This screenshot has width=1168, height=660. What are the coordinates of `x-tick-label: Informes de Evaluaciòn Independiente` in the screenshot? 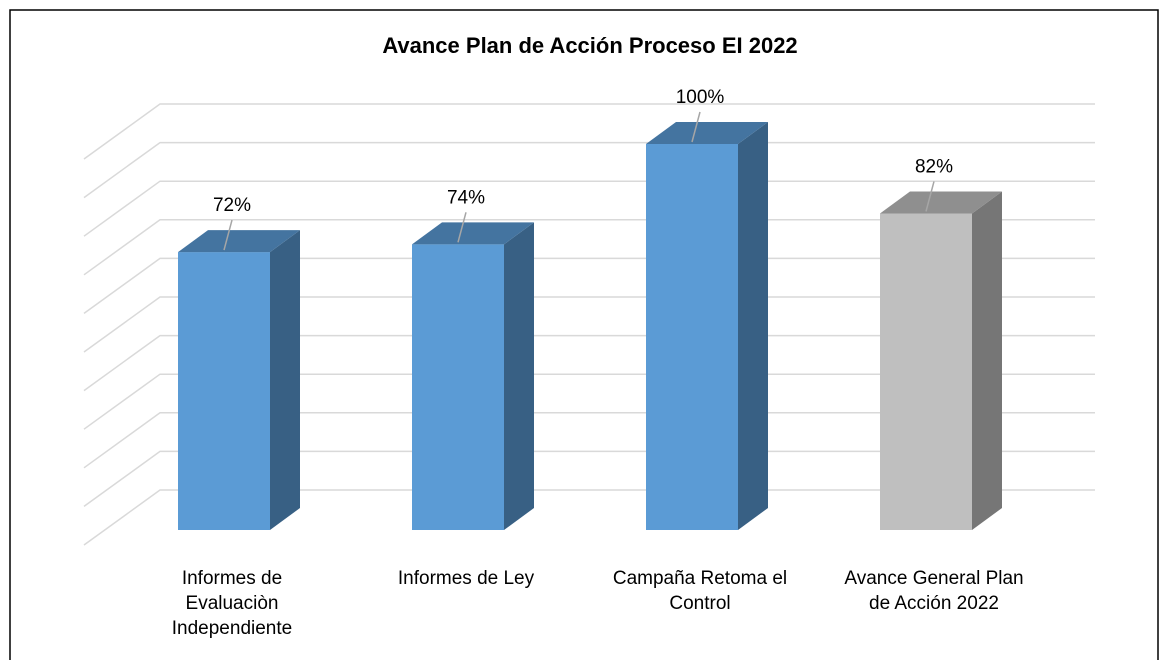 It's located at (232, 603).